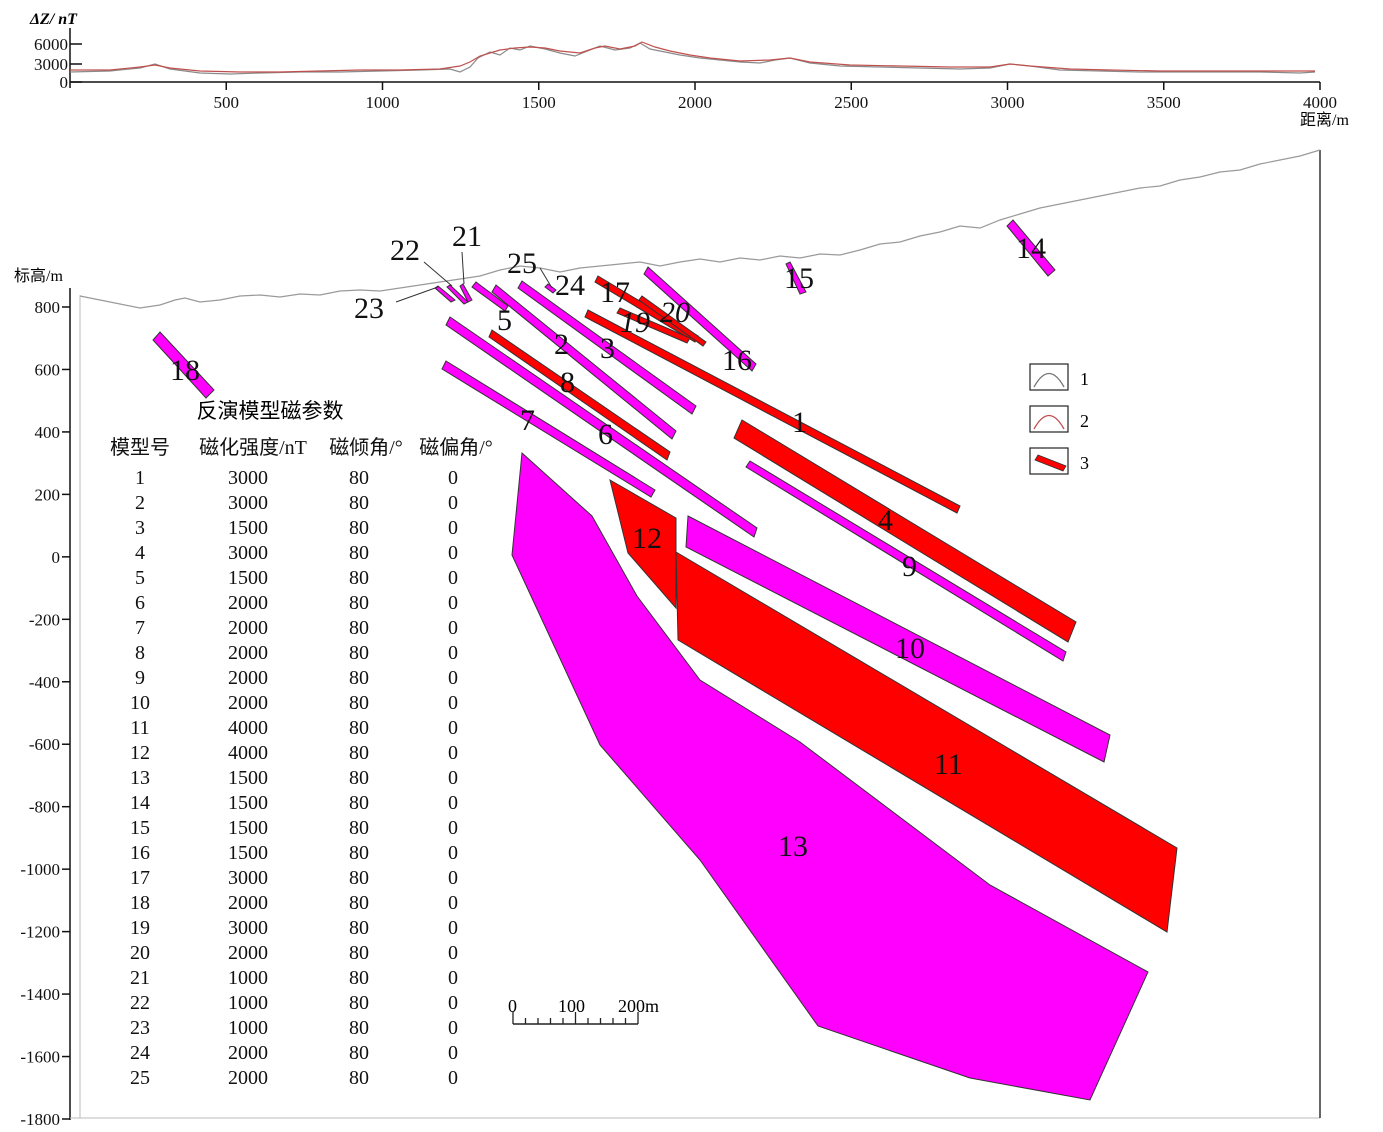 The height and width of the screenshot is (1132, 1383). I want to click on table-cell: 14, so click(140, 803).